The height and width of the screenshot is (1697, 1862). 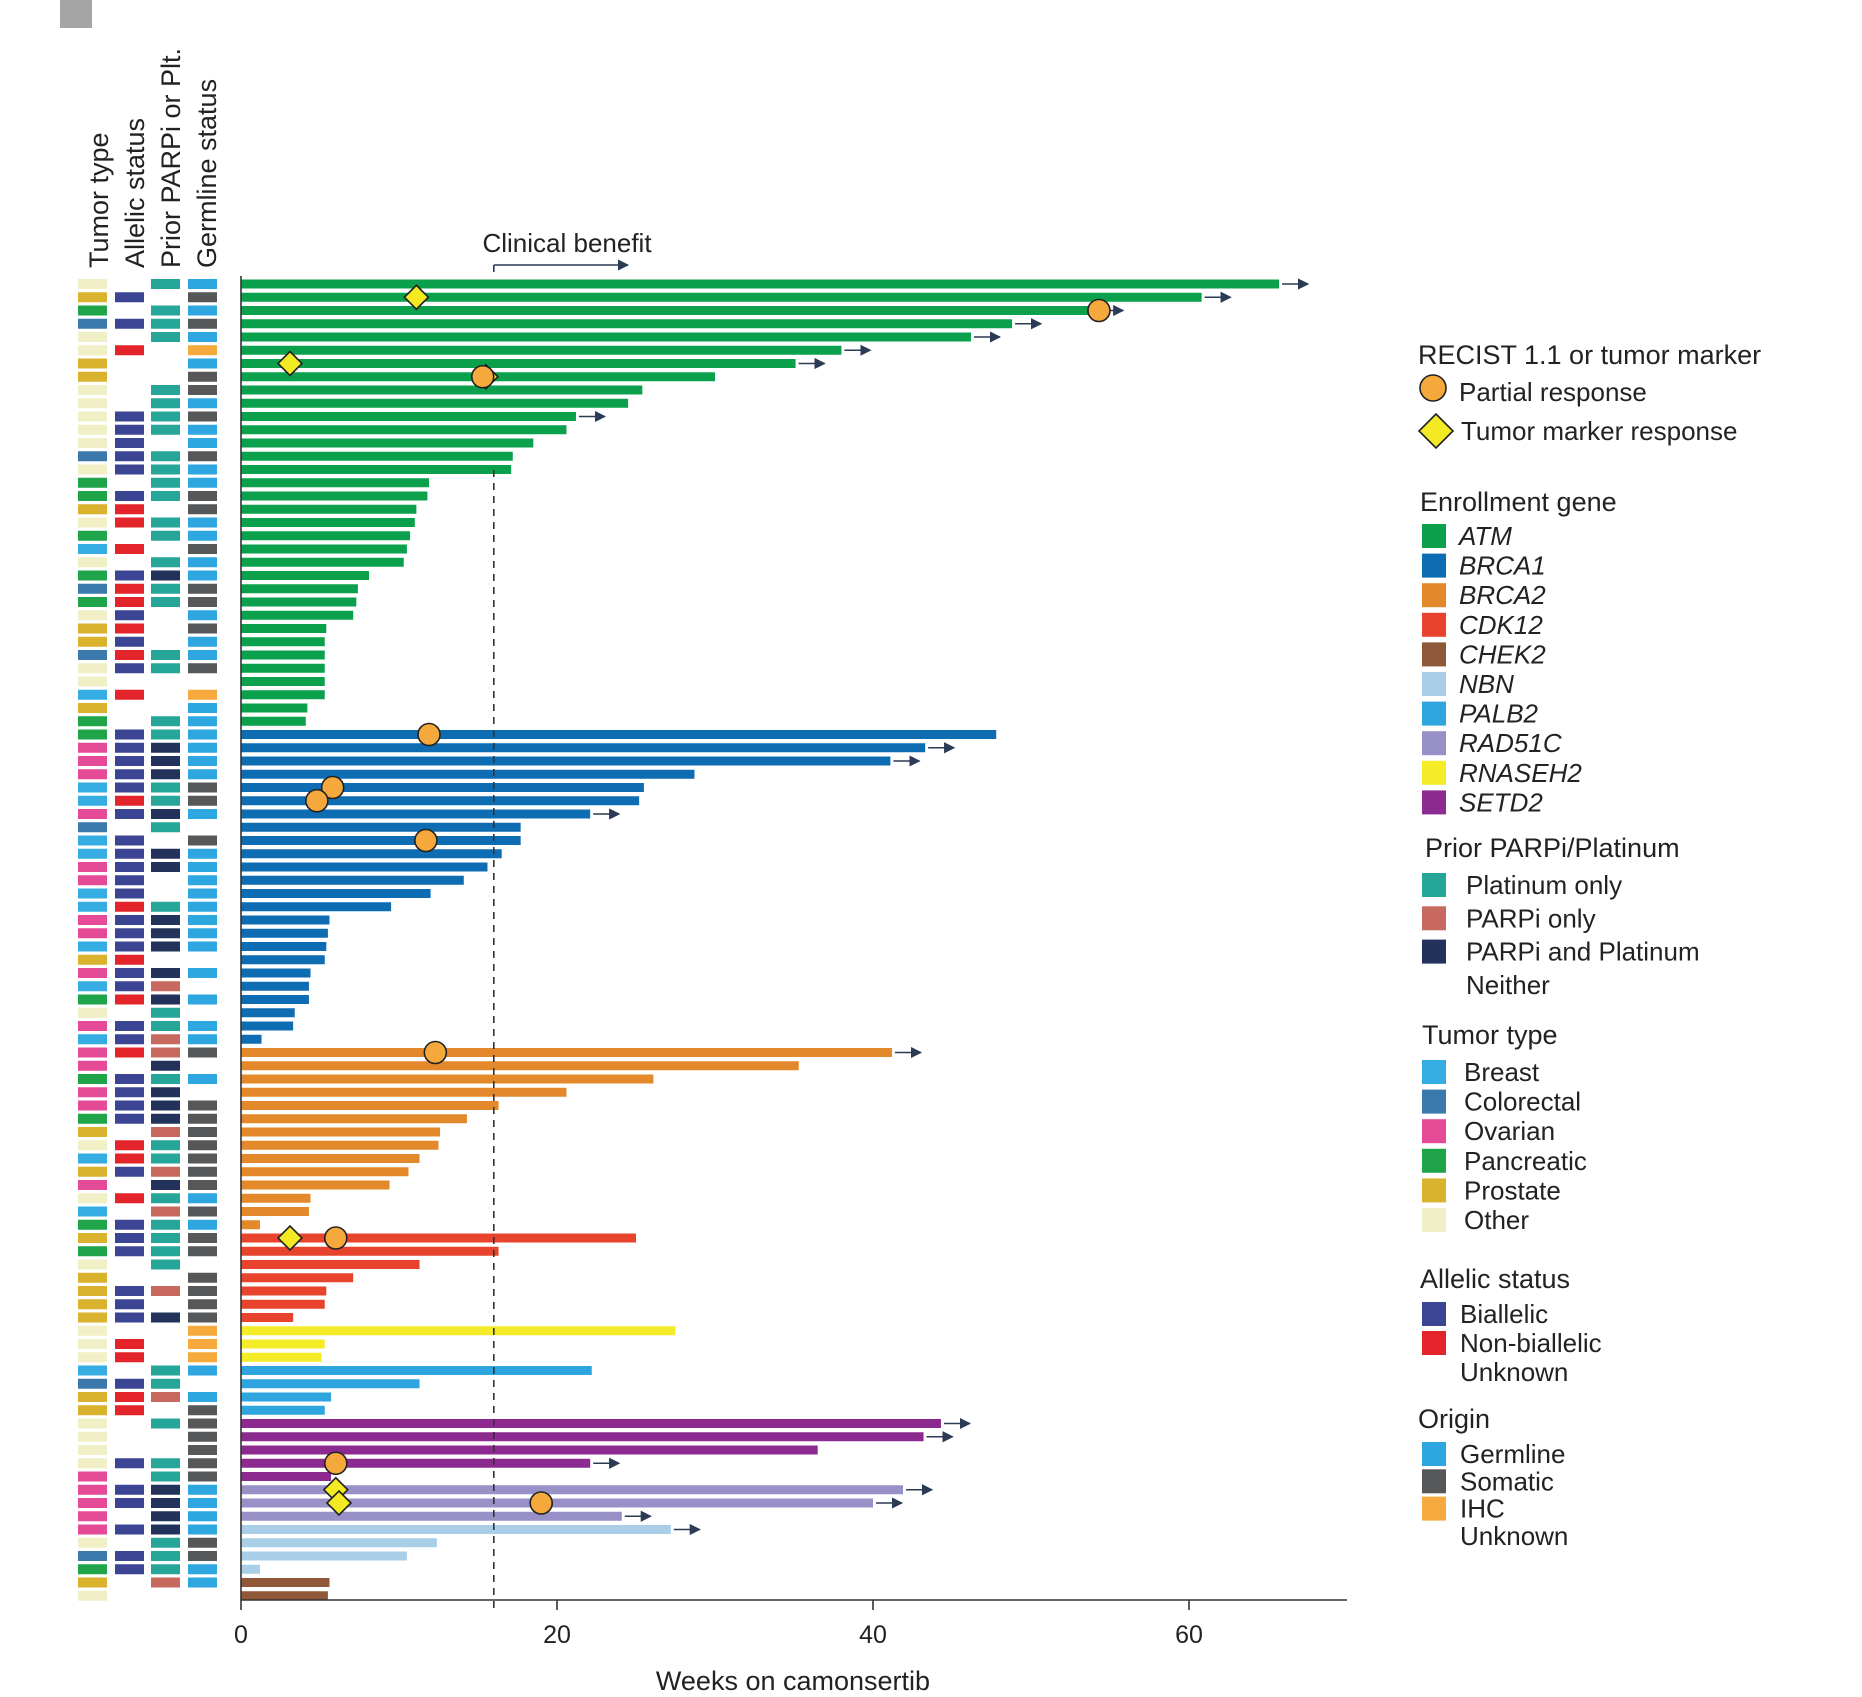 What do you see at coordinates (283, 1304) in the screenshot?
I see `bar-cdk12` at bounding box center [283, 1304].